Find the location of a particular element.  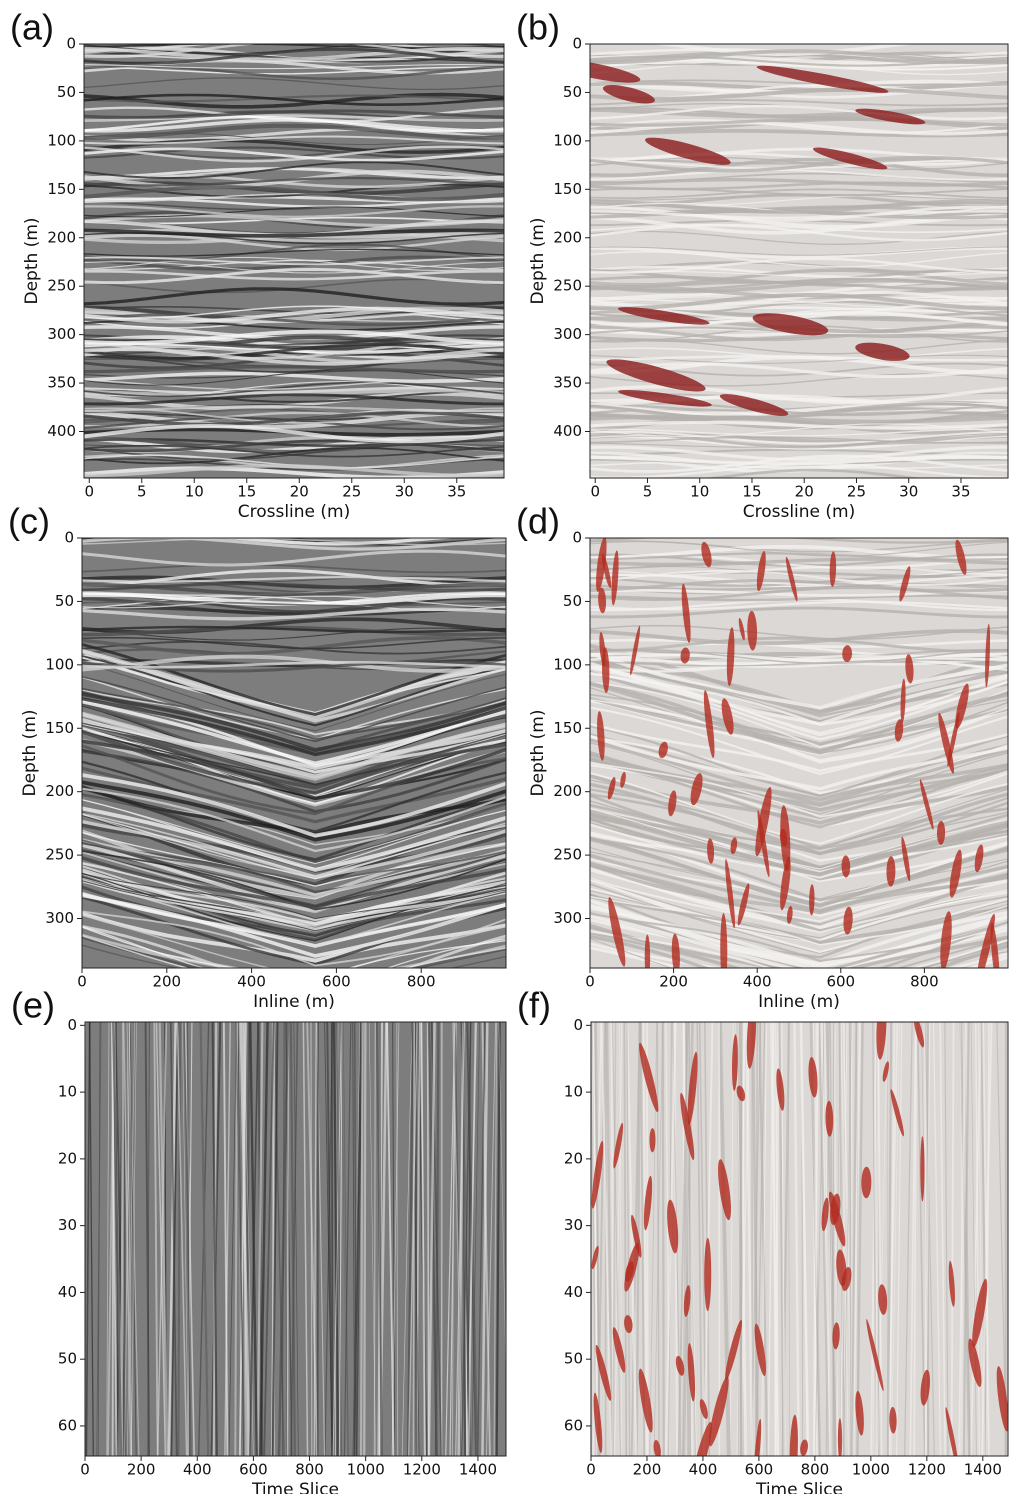

y-tick-label: 60 is located at coordinates (573, 1425).